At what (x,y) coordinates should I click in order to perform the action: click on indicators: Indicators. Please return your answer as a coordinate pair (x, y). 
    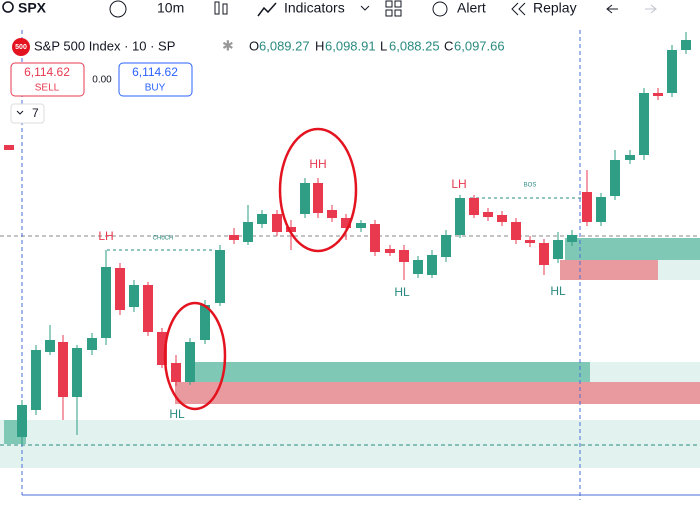
    Looking at the image, I should click on (314, 8).